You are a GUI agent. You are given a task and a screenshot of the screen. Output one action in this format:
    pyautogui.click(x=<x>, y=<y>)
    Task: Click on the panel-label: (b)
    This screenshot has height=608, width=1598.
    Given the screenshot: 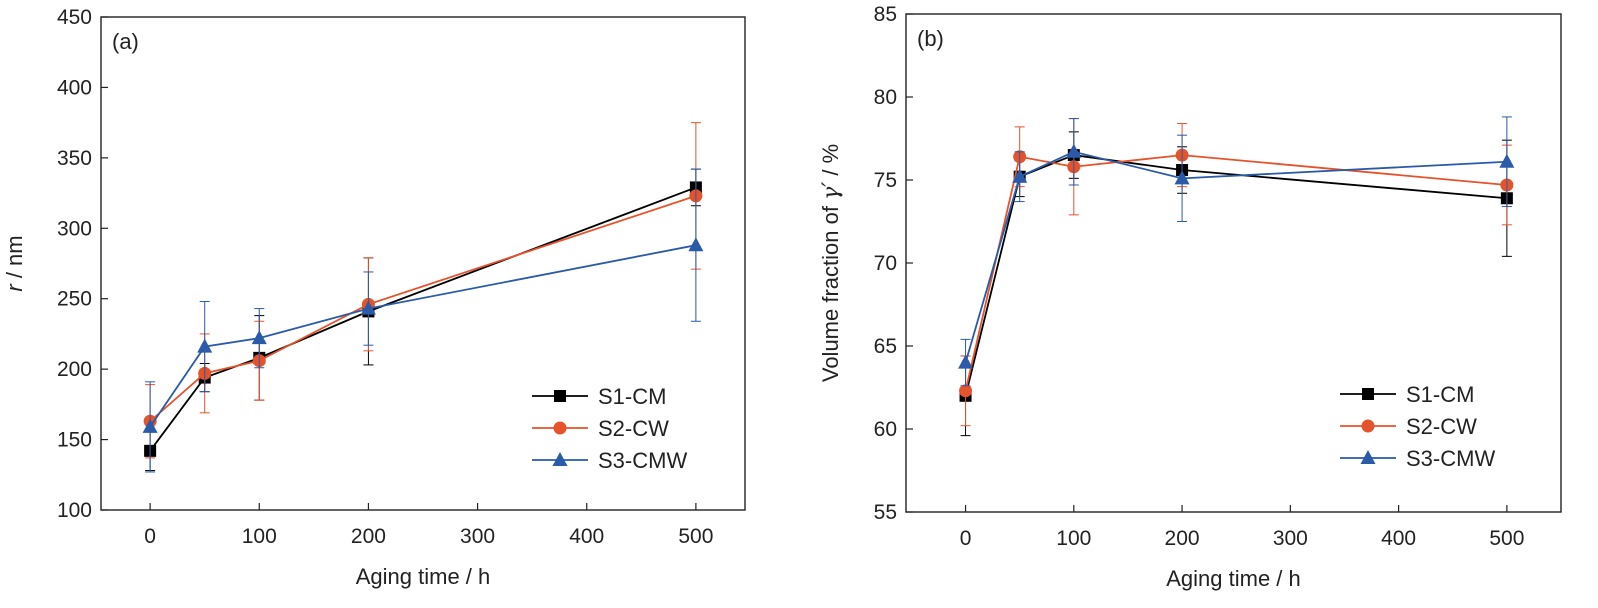 What is the action you would take?
    pyautogui.click(x=930, y=38)
    